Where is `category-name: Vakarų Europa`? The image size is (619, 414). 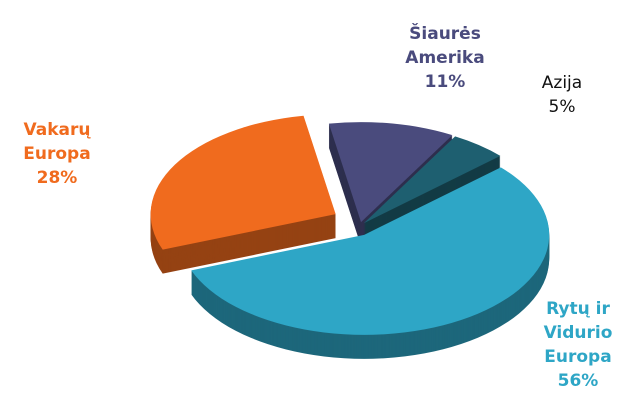 category-name: Vakarų Europa is located at coordinates (57, 142).